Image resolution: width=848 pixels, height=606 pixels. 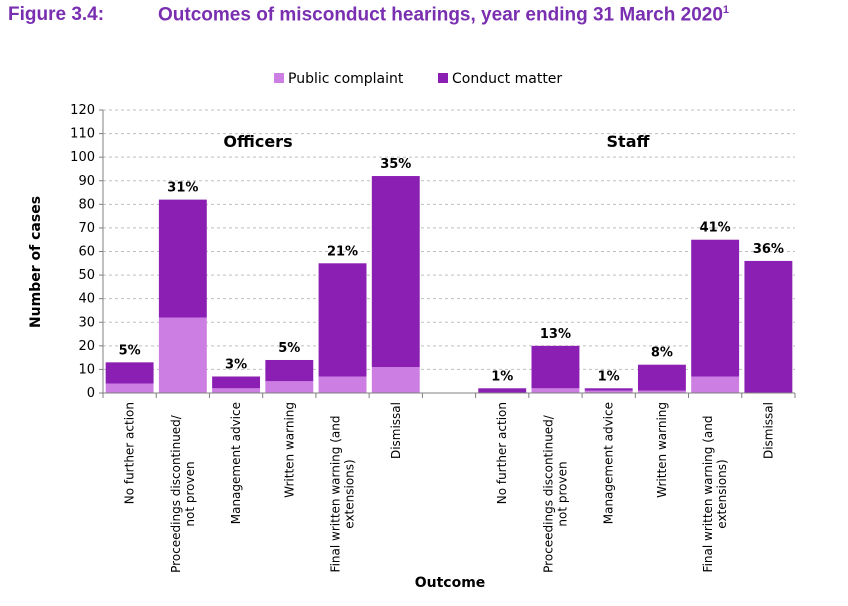 I want to click on y-tick-label: 70, so click(x=86, y=228).